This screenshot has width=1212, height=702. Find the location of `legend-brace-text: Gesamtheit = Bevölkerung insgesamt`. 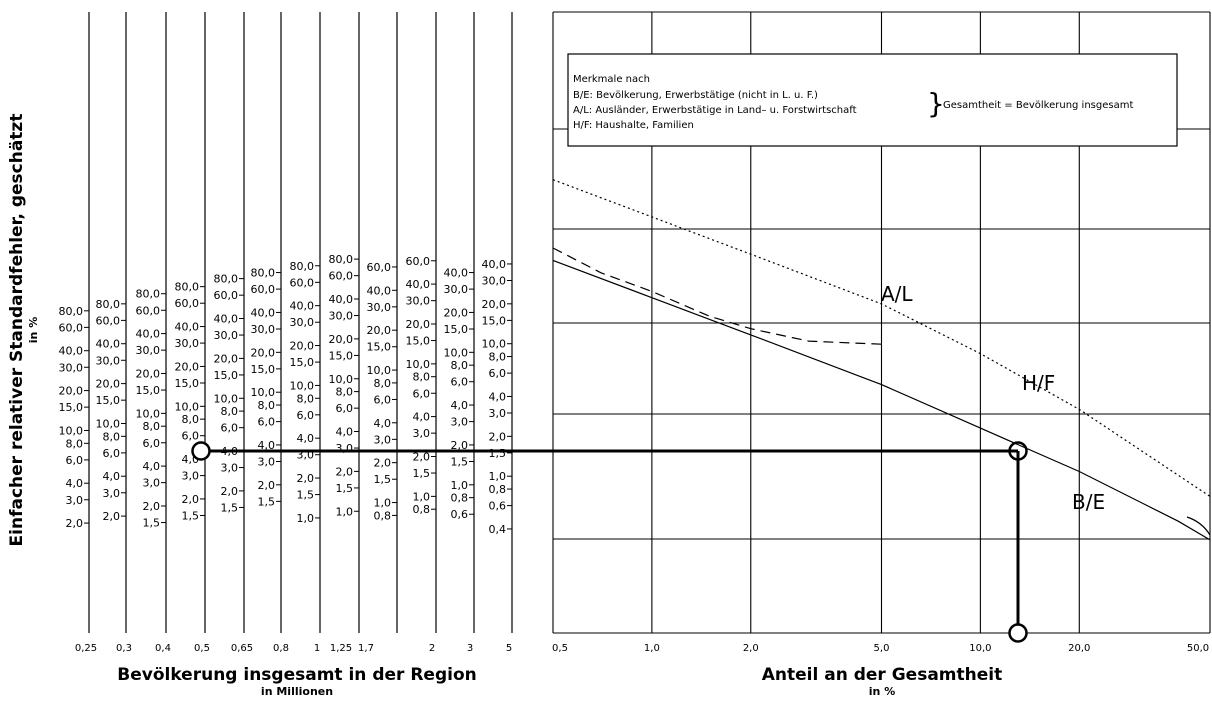

legend-brace-text: Gesamtheit = Bevölkerung insgesamt is located at coordinates (1038, 105).